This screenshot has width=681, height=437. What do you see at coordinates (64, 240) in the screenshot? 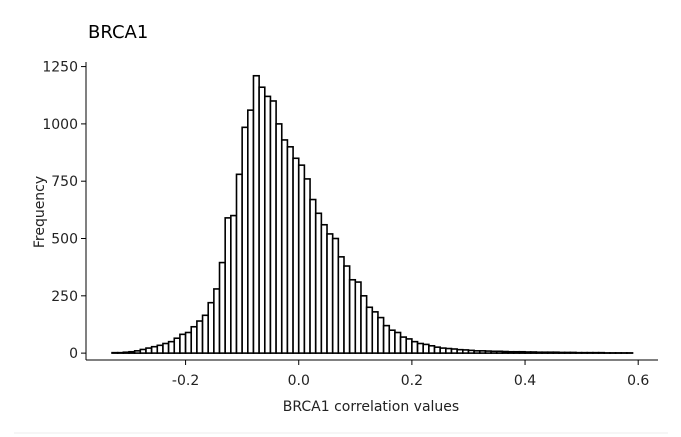
I see `y-tick-label: 500` at bounding box center [64, 240].